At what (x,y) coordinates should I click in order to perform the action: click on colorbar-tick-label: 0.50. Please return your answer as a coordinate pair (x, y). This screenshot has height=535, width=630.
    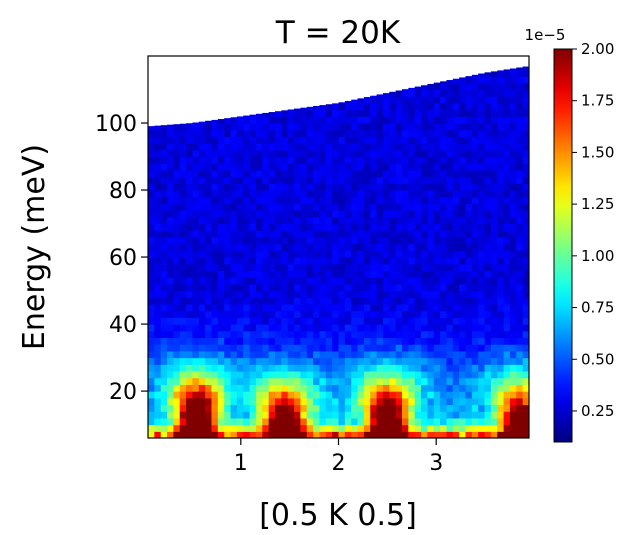
    Looking at the image, I should click on (597, 359).